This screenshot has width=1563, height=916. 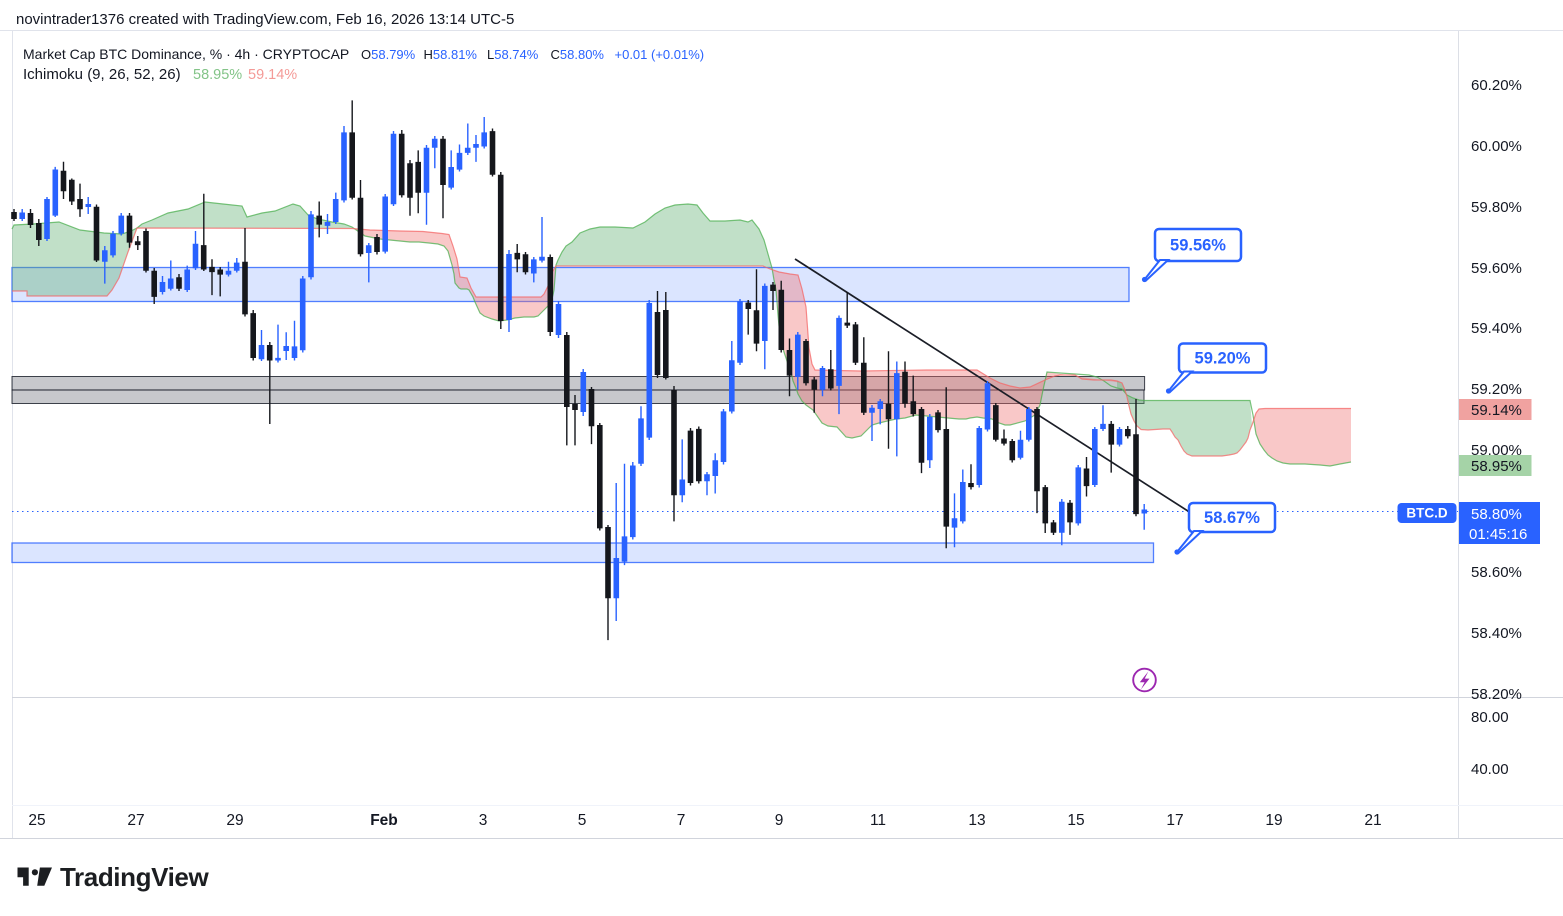 What do you see at coordinates (1496, 694) in the screenshot?
I see `svg-text: 58.20%` at bounding box center [1496, 694].